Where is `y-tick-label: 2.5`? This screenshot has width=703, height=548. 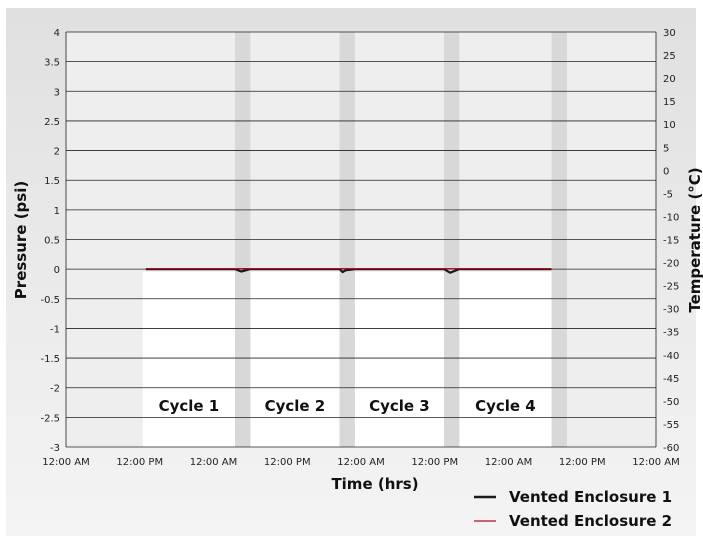 y-tick-label: 2.5 is located at coordinates (52, 122).